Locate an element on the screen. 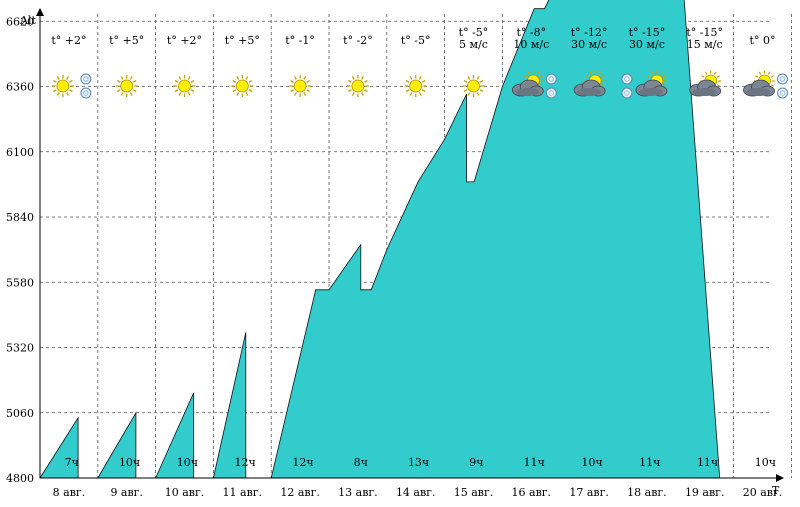 This screenshot has width=800, height=507. x-axis-label: T is located at coordinates (776, 490).